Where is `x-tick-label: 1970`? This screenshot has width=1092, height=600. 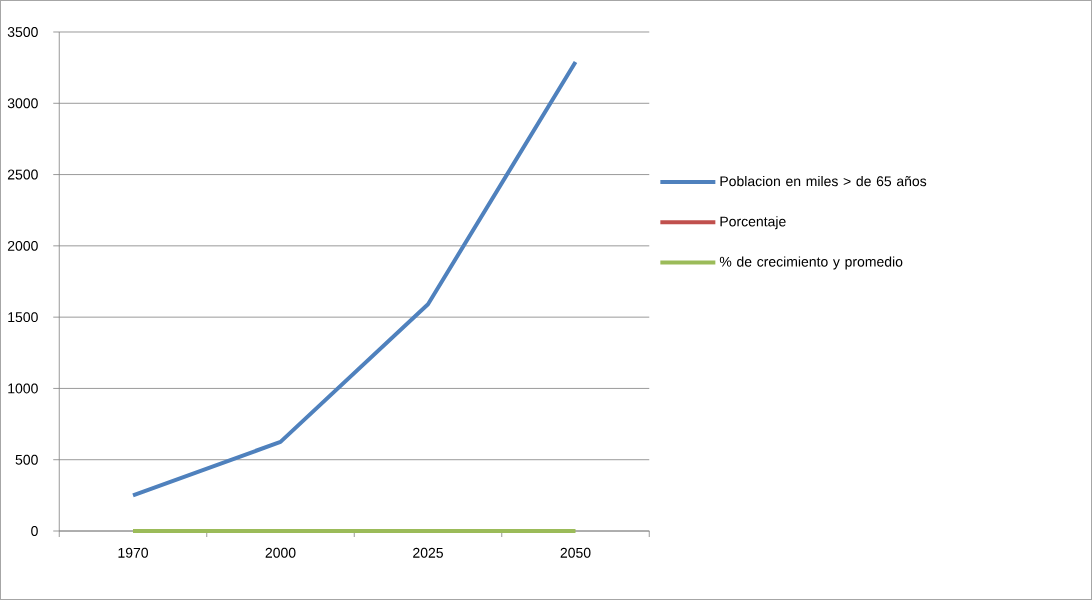
x-tick-label: 1970 is located at coordinates (133, 552).